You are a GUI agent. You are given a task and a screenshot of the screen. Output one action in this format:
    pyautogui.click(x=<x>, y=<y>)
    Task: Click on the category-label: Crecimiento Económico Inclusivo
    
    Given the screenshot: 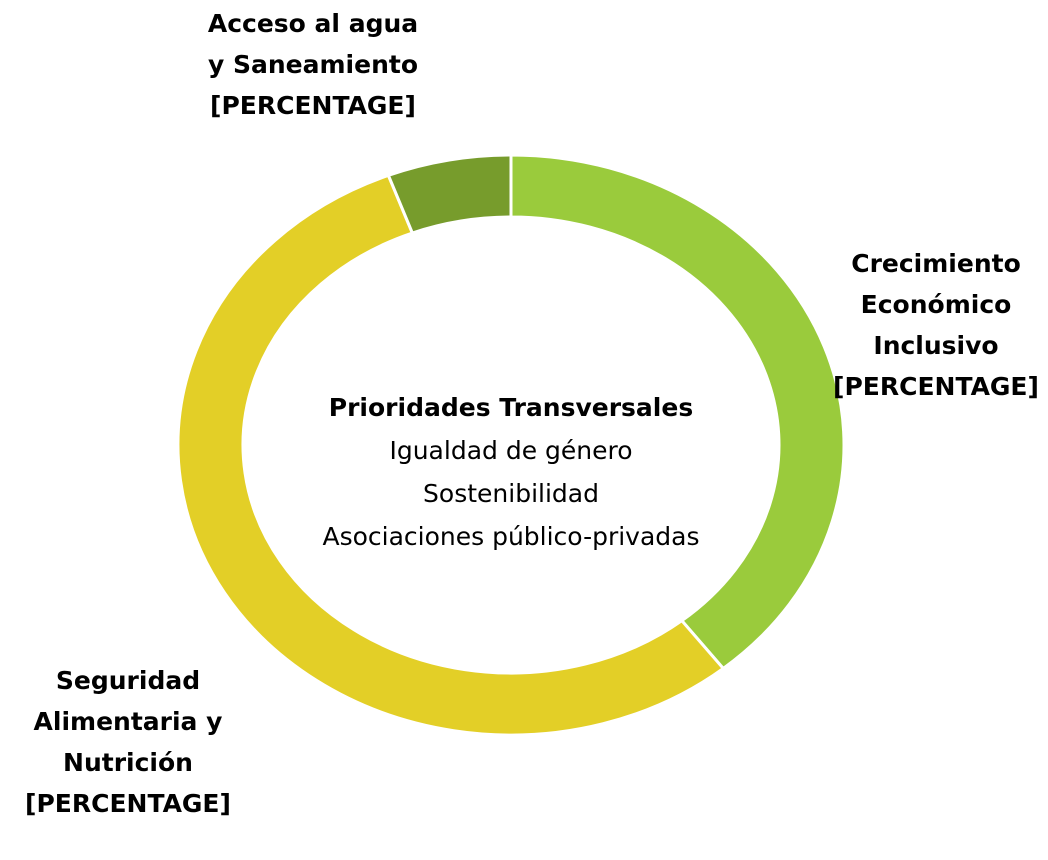 What is the action you would take?
    pyautogui.click(x=936, y=304)
    